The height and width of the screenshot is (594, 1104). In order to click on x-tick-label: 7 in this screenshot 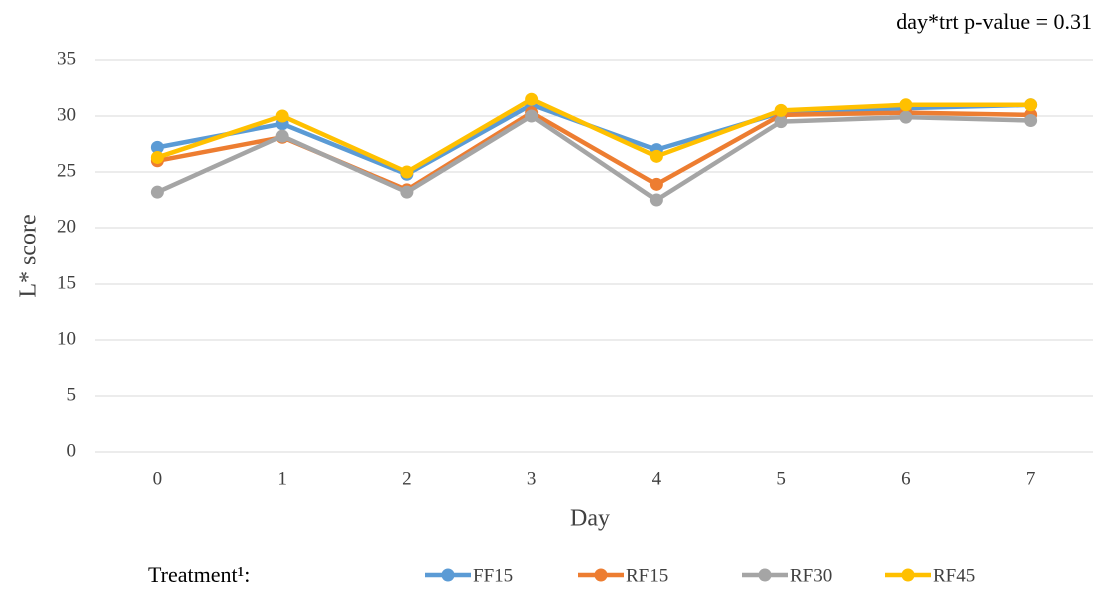, I will do `click(1031, 478)`.